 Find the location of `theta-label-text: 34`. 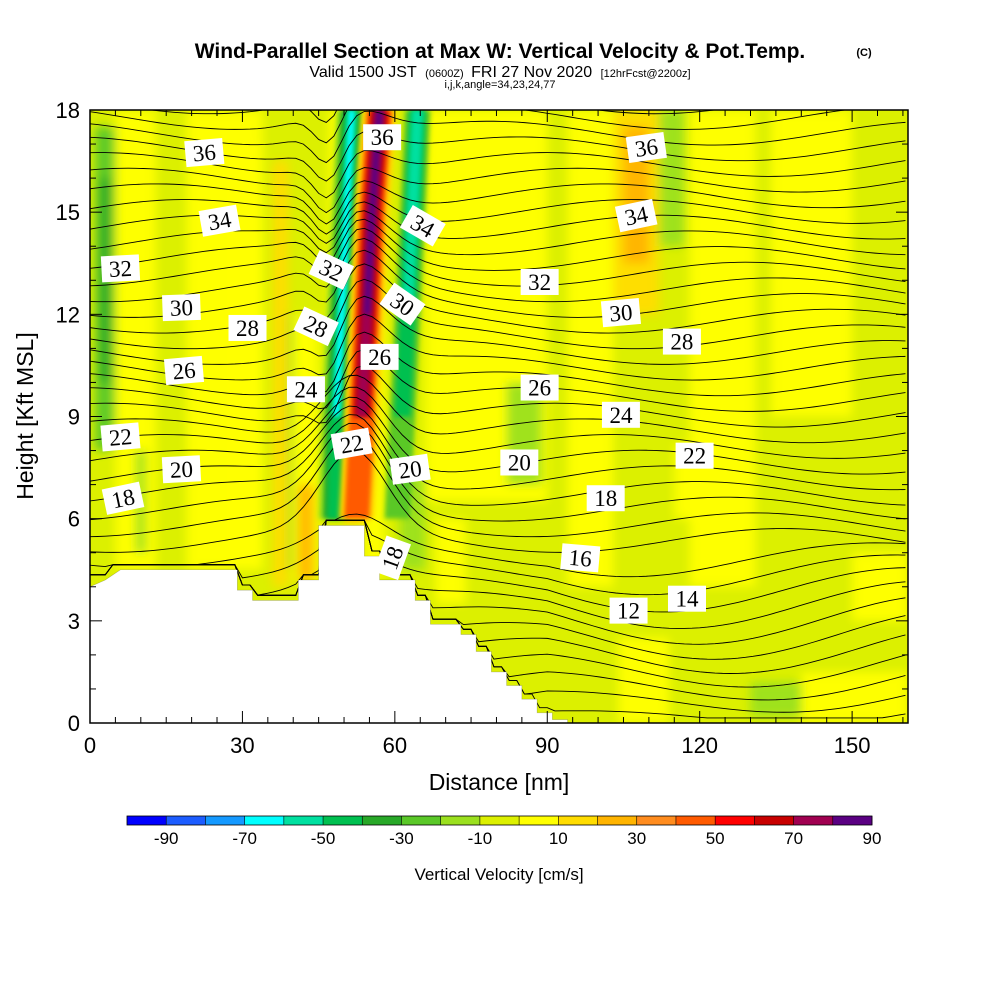

theta-label-text: 34 is located at coordinates (219, 221).